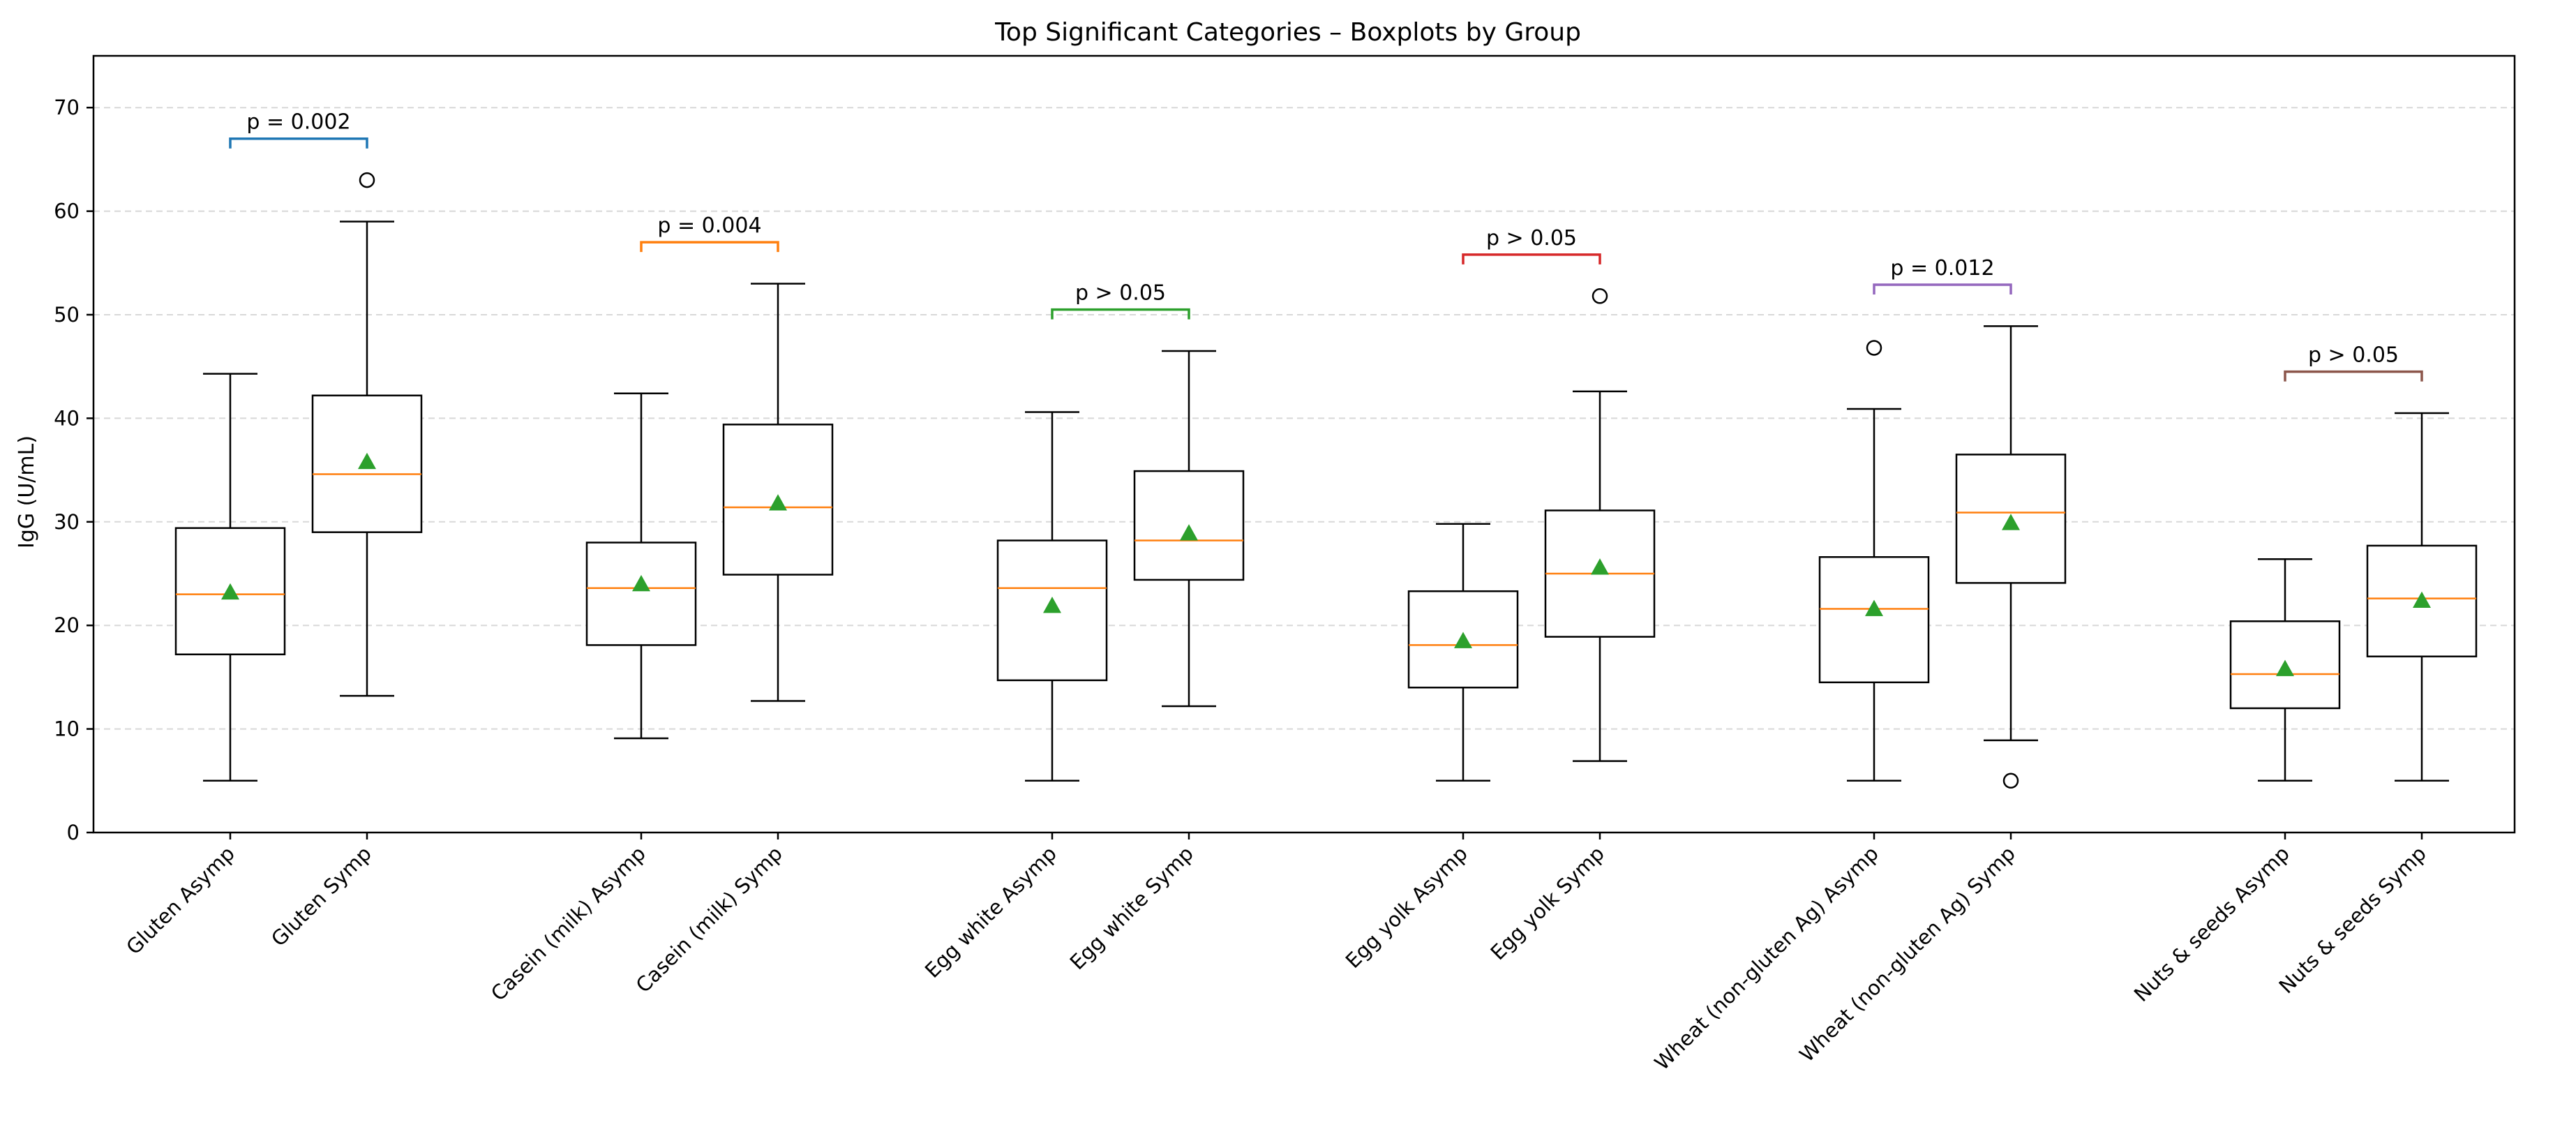  I want to click on y-tick-label: 60, so click(67, 211).